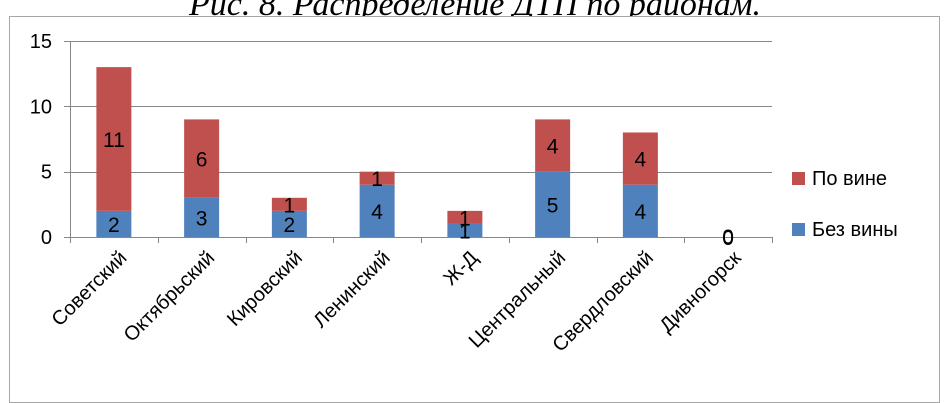  What do you see at coordinates (845, 204) in the screenshot?
I see `legend: По вине Без вины` at bounding box center [845, 204].